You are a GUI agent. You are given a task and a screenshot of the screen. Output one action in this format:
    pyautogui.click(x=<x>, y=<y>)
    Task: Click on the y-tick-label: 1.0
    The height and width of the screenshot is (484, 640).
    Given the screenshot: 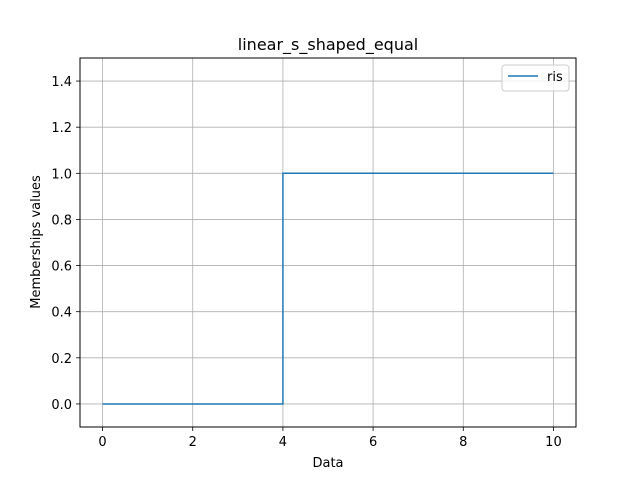 What is the action you would take?
    pyautogui.click(x=61, y=174)
    